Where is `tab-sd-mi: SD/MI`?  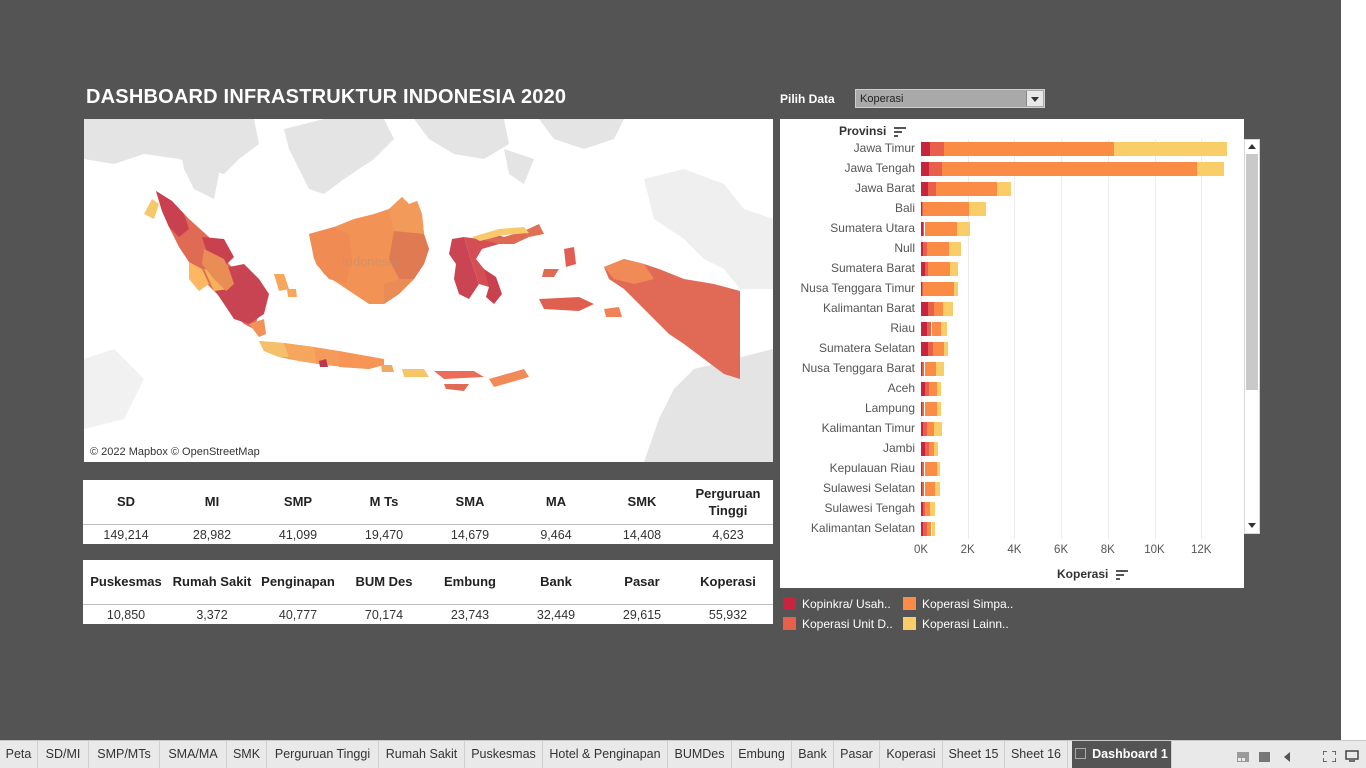 tab-sd-mi: SD/MI is located at coordinates (63, 754).